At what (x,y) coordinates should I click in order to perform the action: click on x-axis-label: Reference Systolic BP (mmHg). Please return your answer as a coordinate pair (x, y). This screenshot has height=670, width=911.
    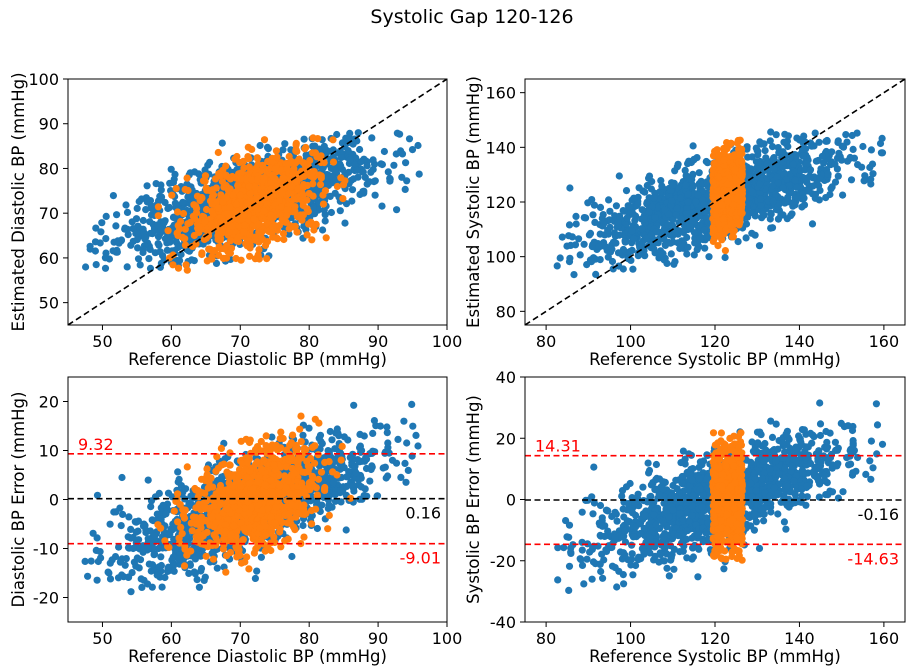
    Looking at the image, I should click on (715, 359).